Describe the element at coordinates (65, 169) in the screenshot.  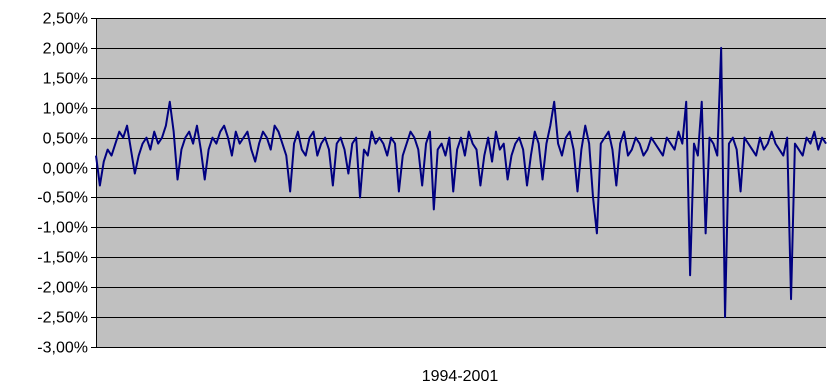
I see `y-tick-label: 0,00%` at that location.